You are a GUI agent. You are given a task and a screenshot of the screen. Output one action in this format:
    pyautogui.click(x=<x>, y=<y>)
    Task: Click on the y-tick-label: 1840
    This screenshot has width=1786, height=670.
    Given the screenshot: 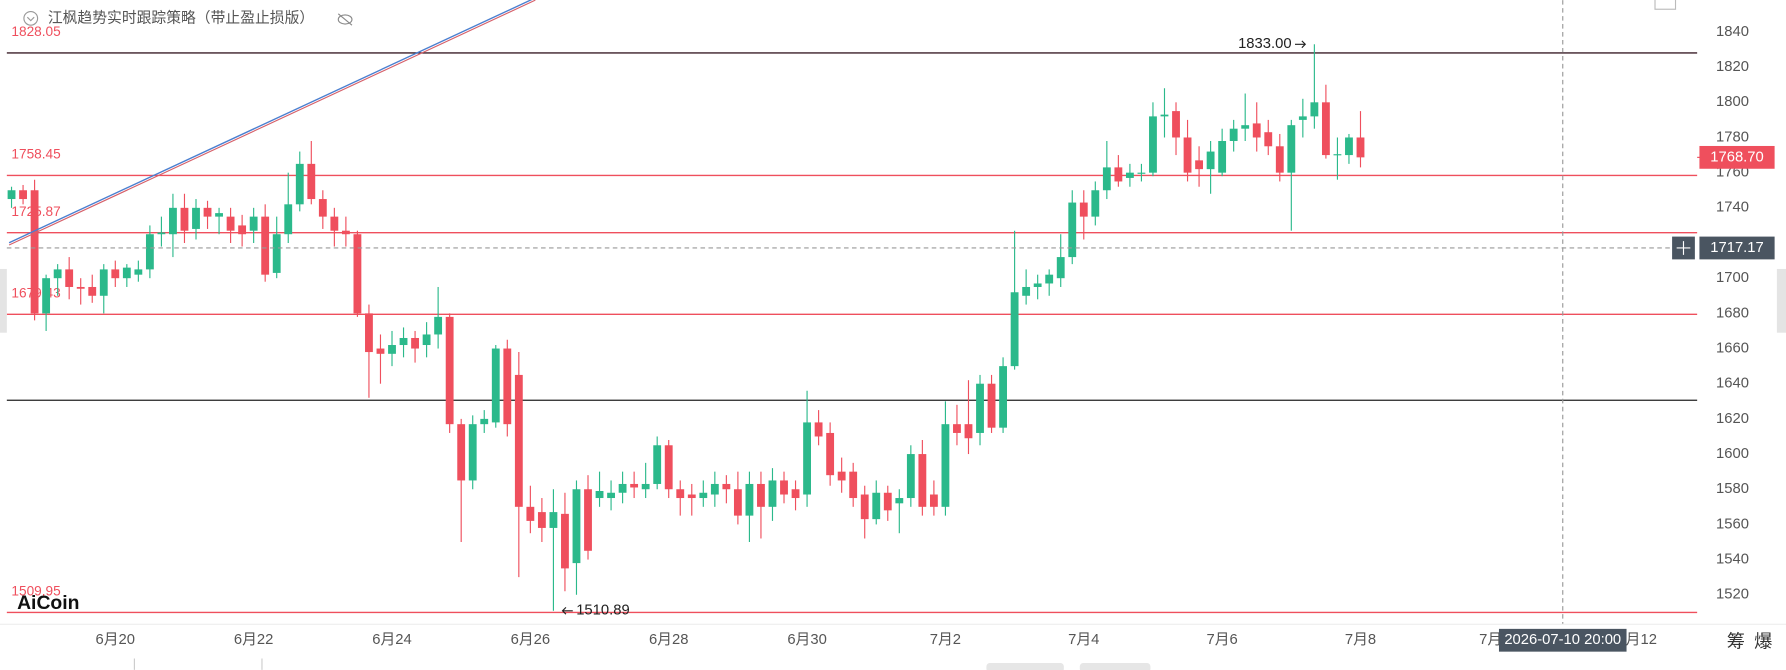 What is the action you would take?
    pyautogui.click(x=1732, y=32)
    